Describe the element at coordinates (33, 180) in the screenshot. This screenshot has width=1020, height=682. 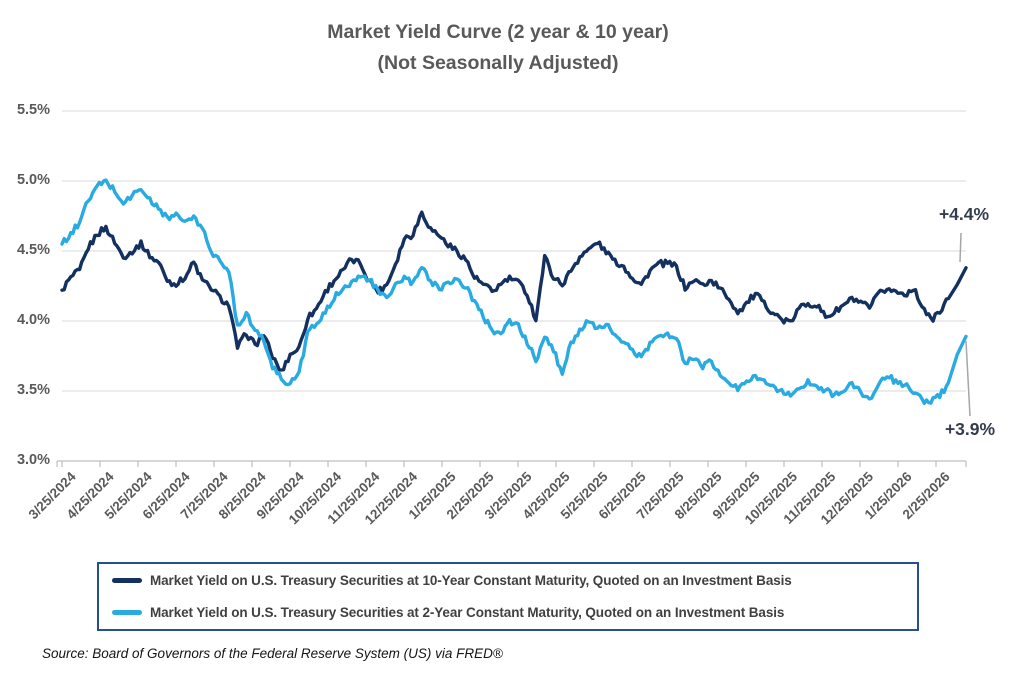
I see `y-axis-label: 5.0%` at that location.